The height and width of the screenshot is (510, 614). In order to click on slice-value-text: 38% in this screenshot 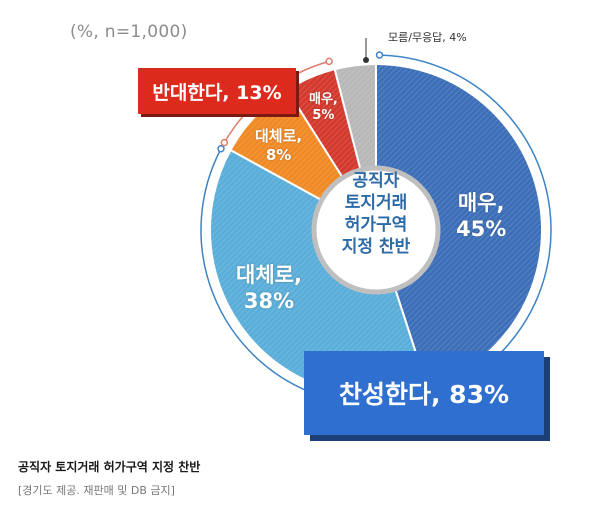, I will do `click(269, 301)`.